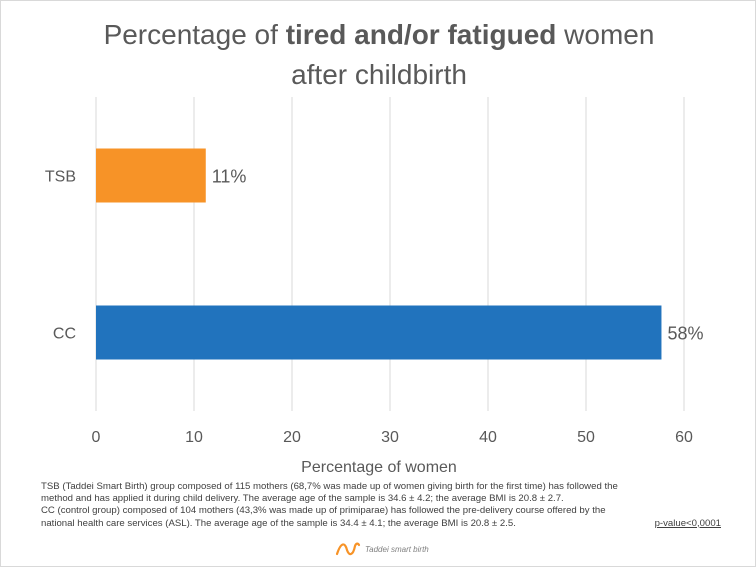 The height and width of the screenshot is (567, 756). What do you see at coordinates (64, 334) in the screenshot?
I see `category-label: CC` at bounding box center [64, 334].